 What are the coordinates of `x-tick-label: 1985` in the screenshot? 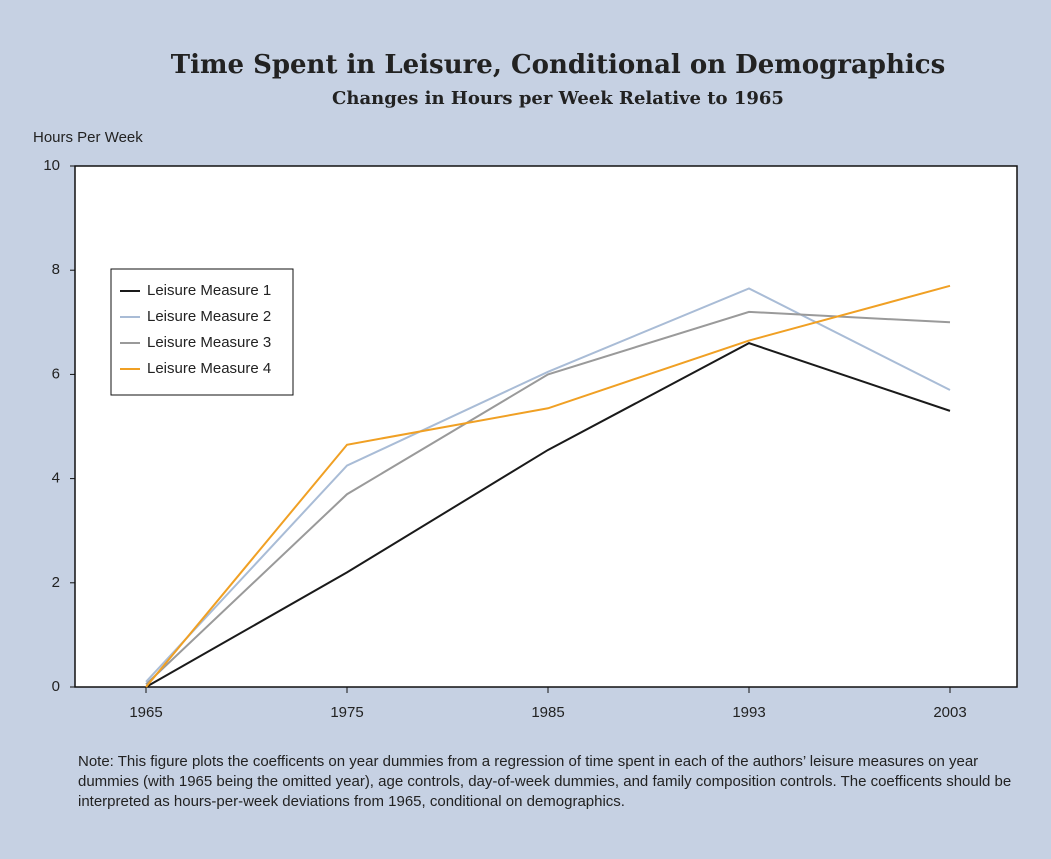 It's located at (547, 712).